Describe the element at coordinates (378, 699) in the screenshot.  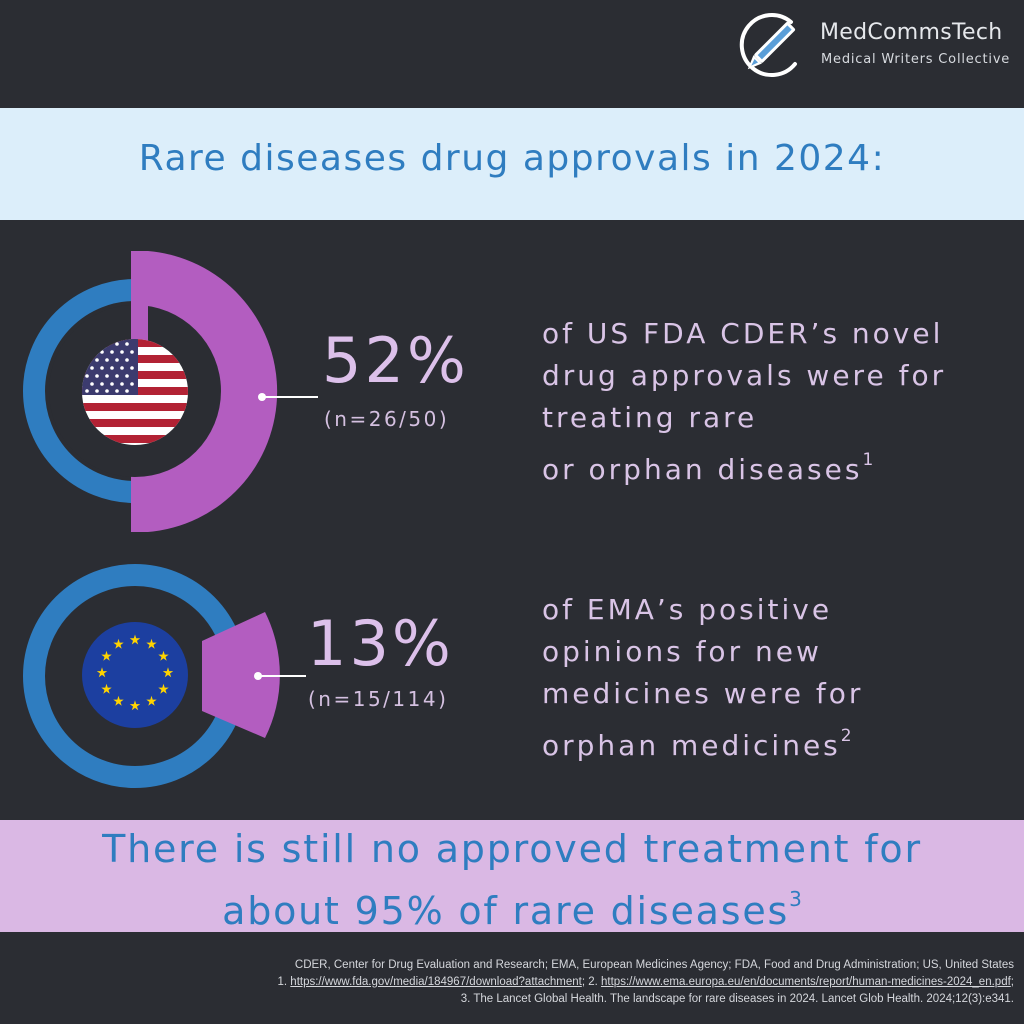
I see `eu-count: (n=15/114)` at that location.